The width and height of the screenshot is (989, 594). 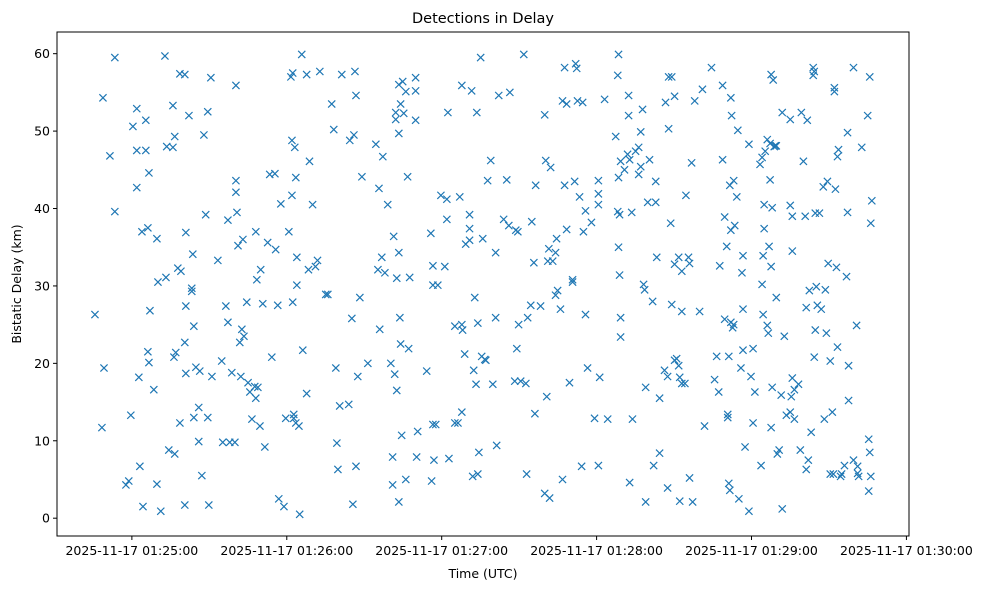 What do you see at coordinates (286, 550) in the screenshot?
I see `x-tick-label: 2025-11-17 01:26:00` at bounding box center [286, 550].